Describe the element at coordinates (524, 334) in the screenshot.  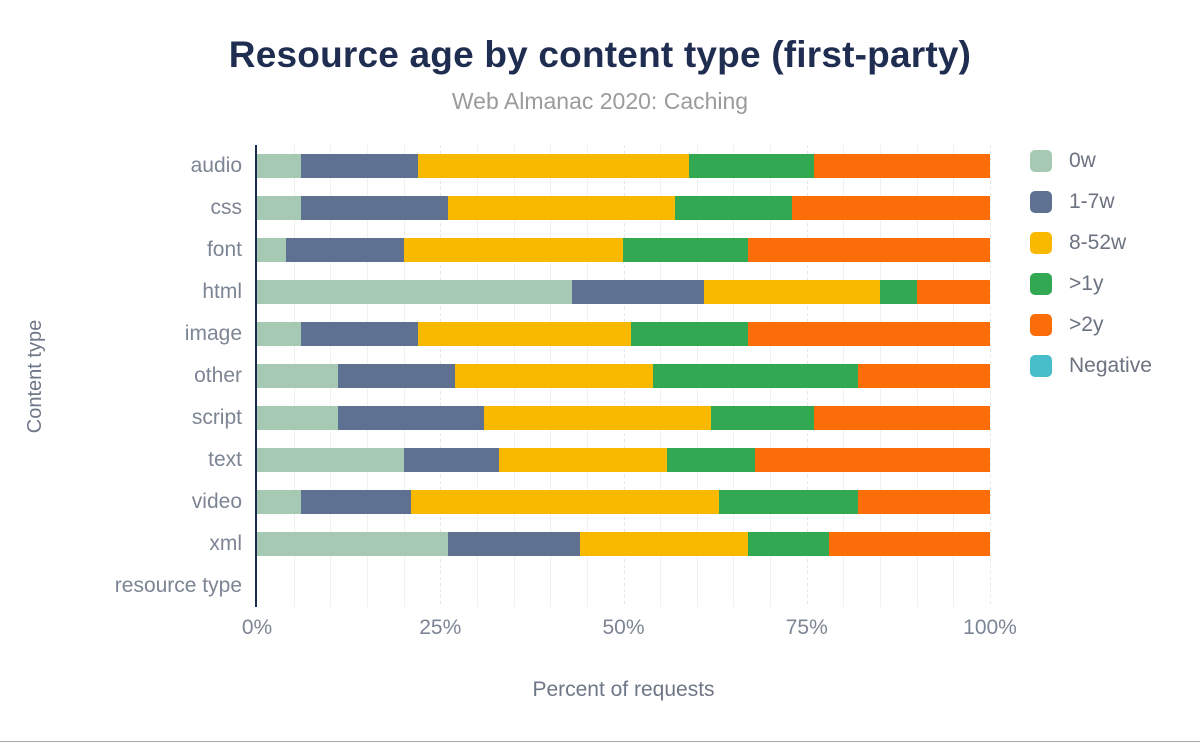
I see `bar-segment-image-8-52w` at that location.